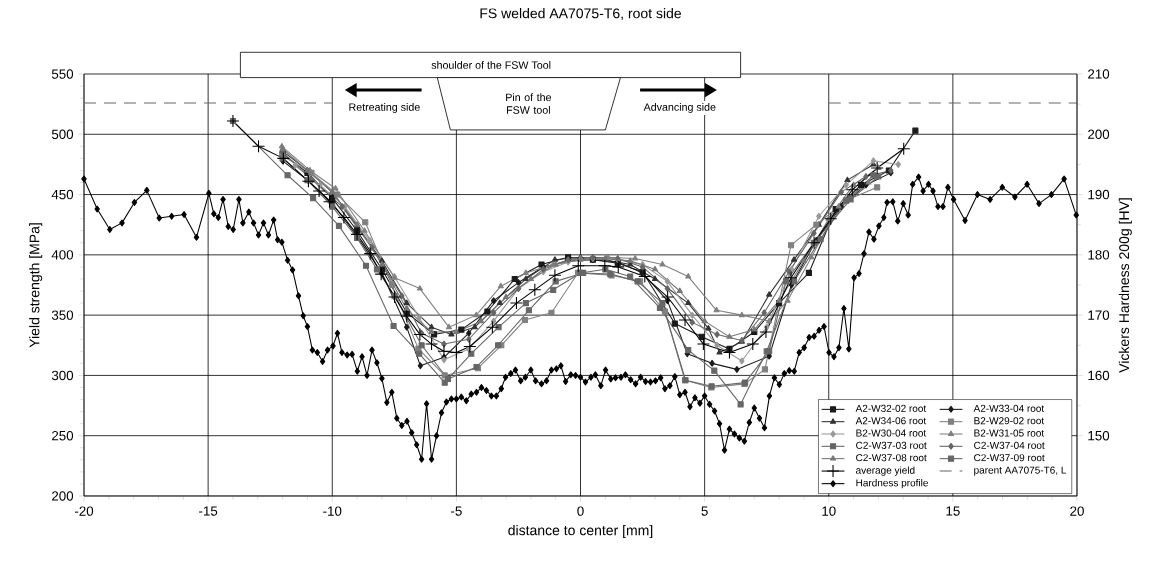 The height and width of the screenshot is (570, 1156). What do you see at coordinates (529, 103) in the screenshot?
I see `annotation: Pin of the FSW tool` at bounding box center [529, 103].